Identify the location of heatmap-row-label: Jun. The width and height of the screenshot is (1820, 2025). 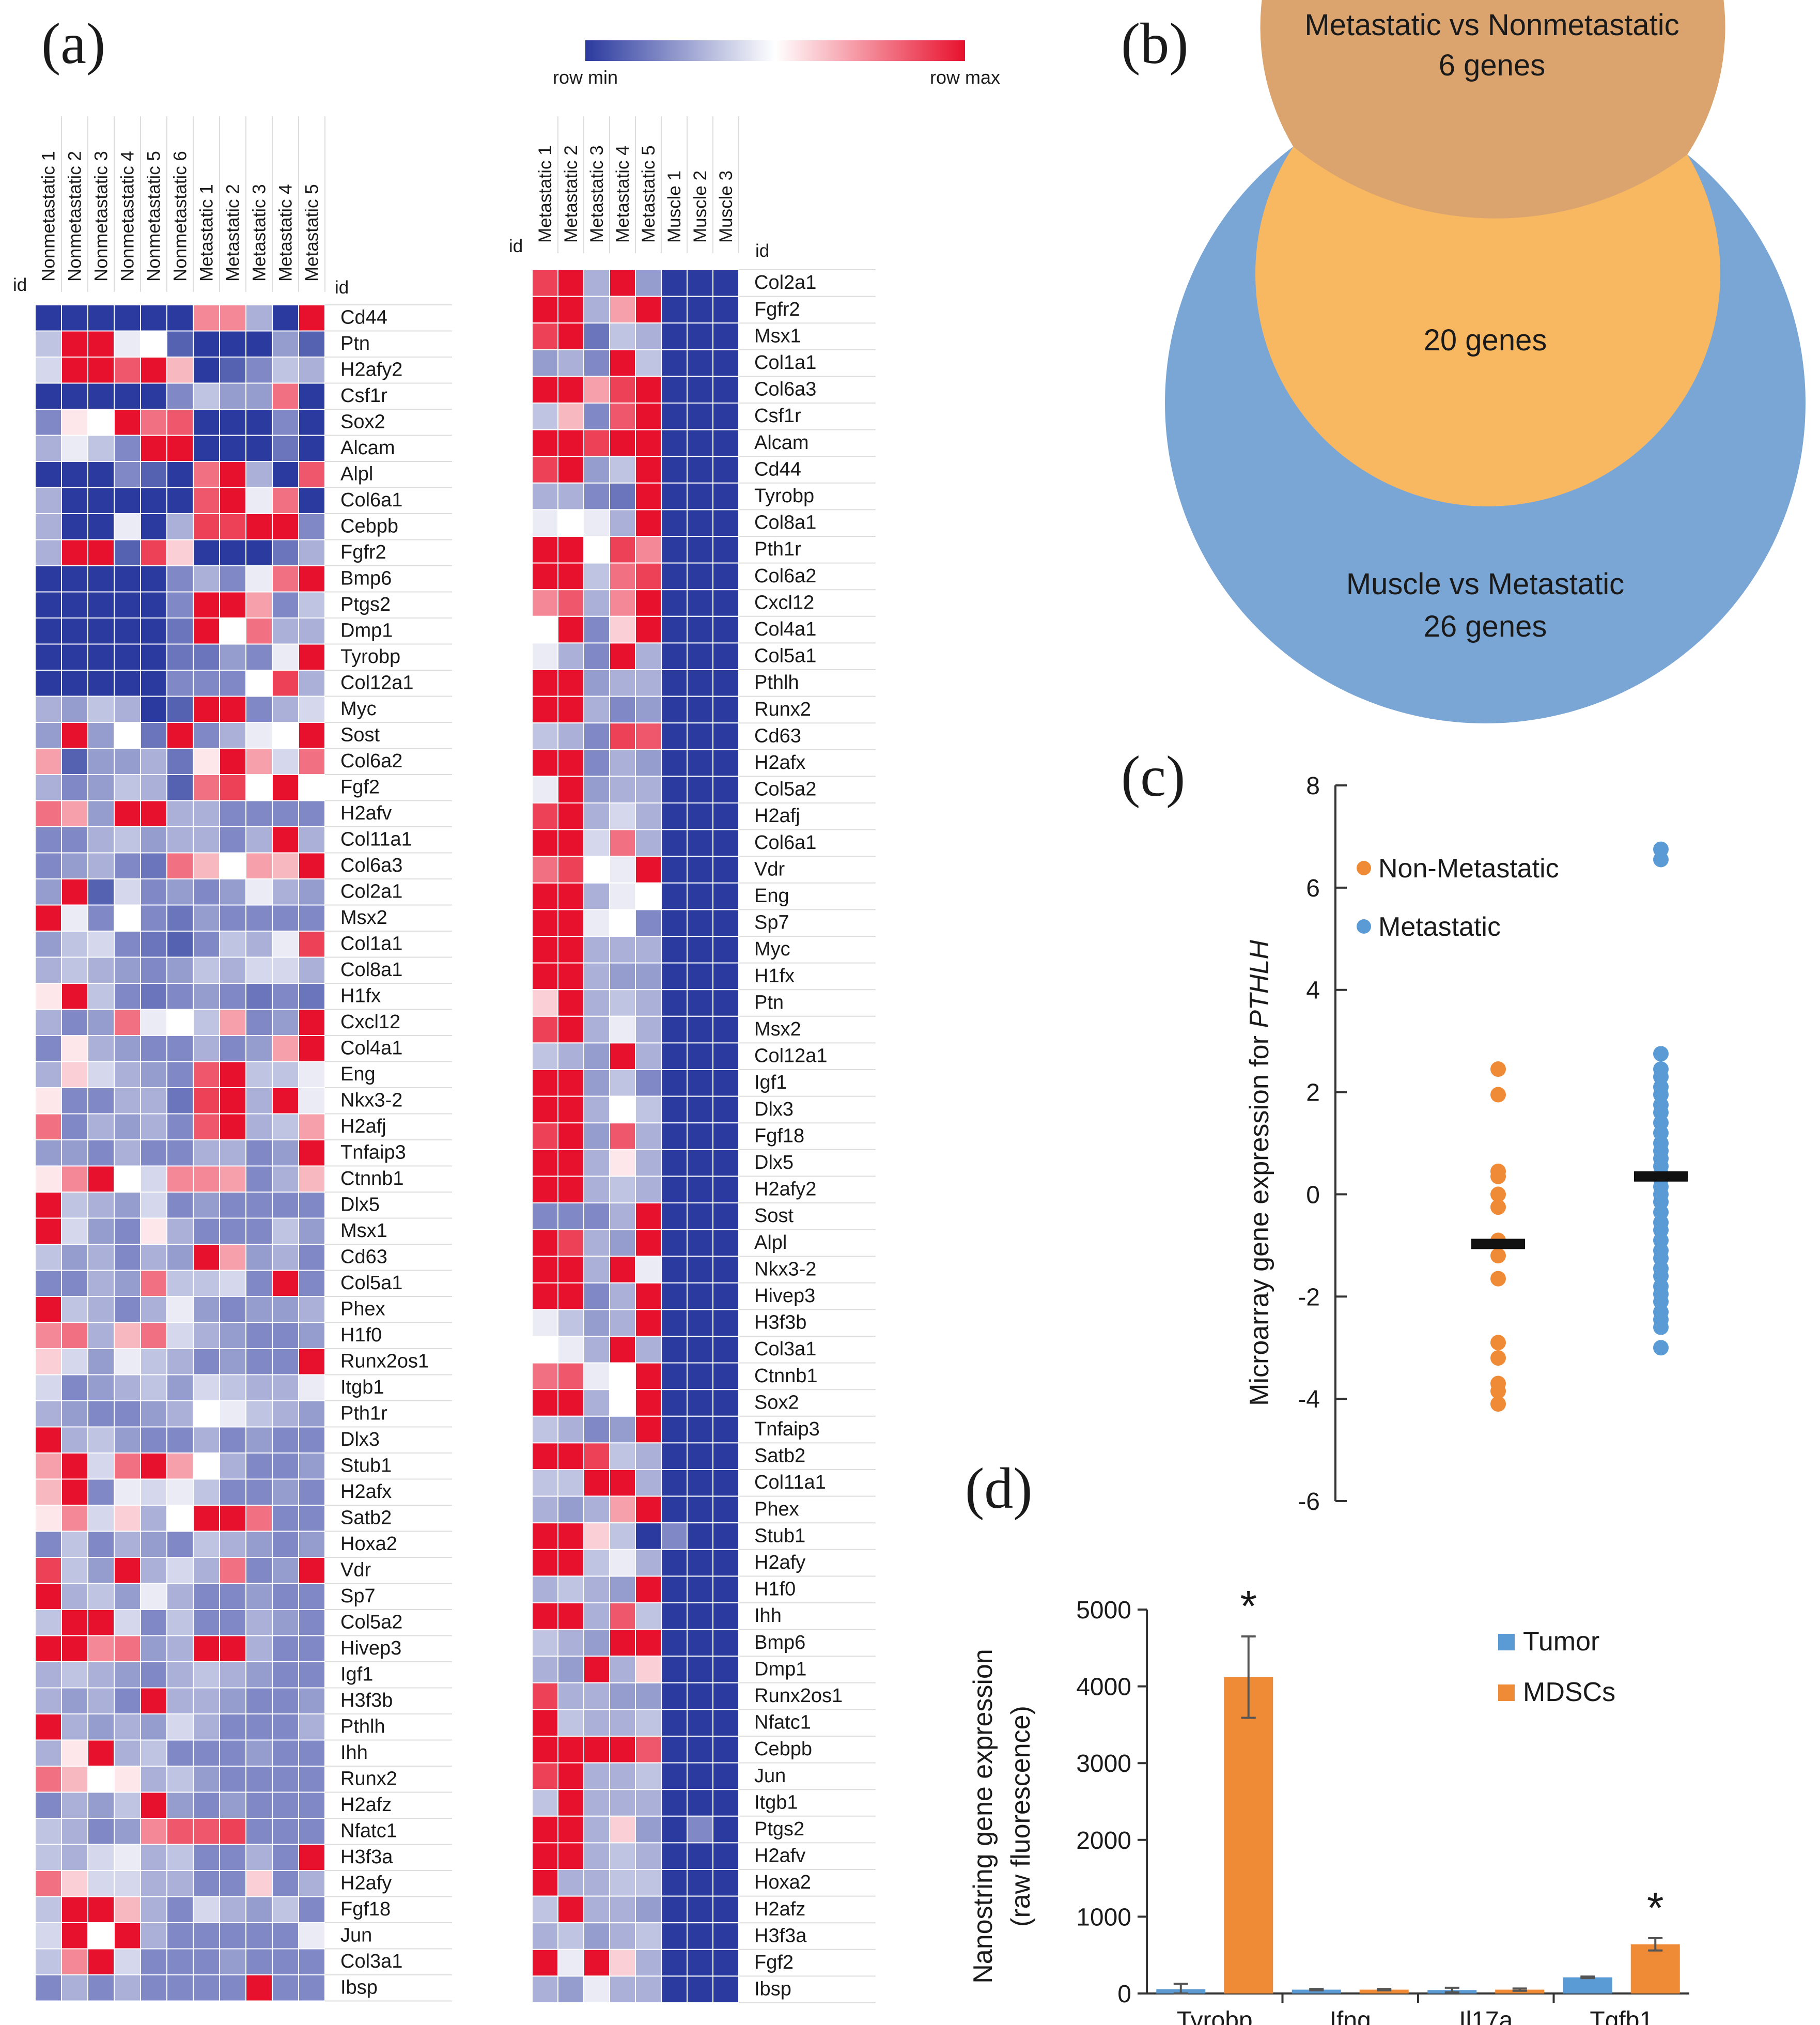
(770, 1776).